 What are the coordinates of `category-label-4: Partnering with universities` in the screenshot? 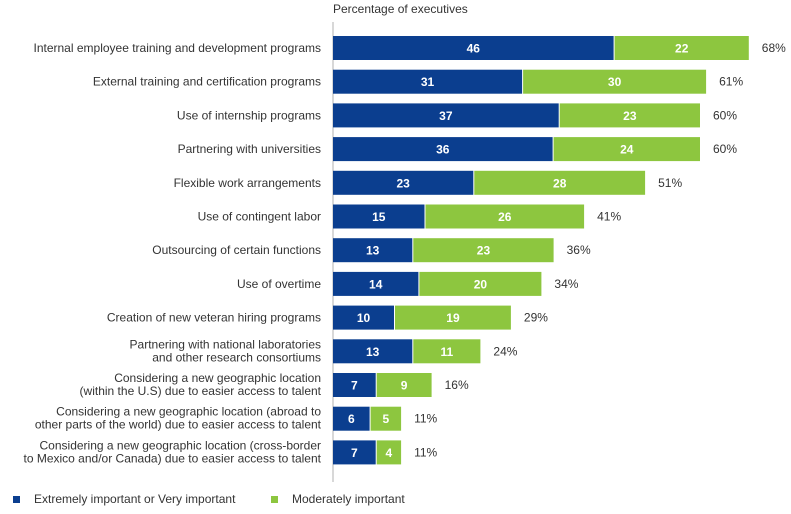 It's located at (249, 149).